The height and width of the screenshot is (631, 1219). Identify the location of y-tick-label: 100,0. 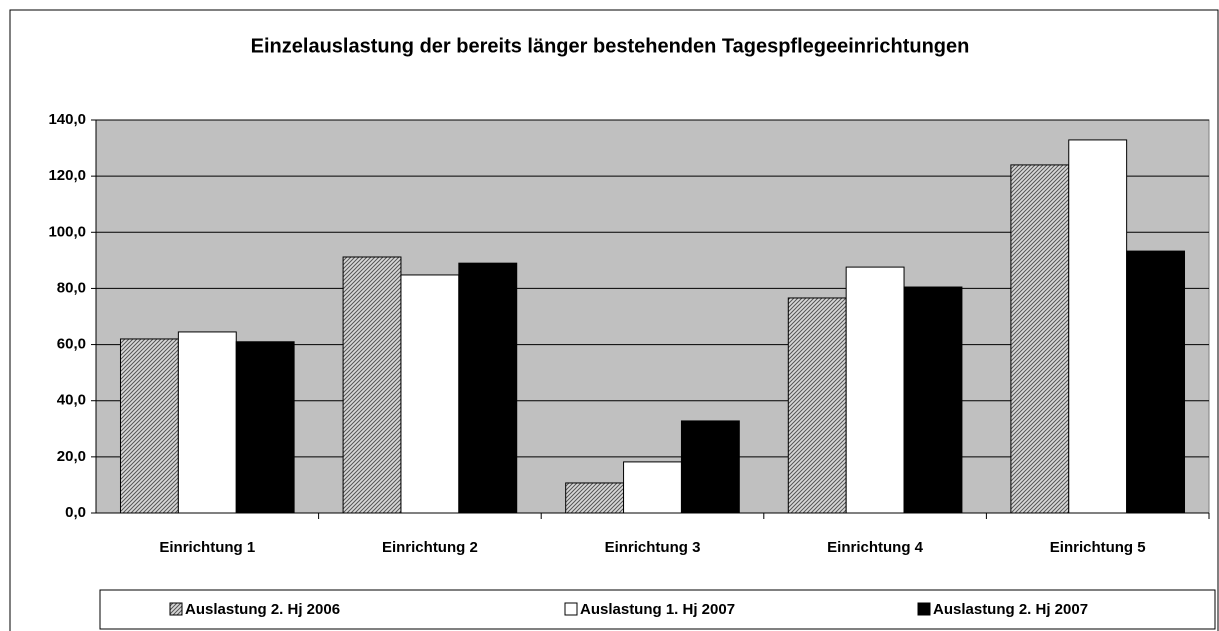
(67, 231).